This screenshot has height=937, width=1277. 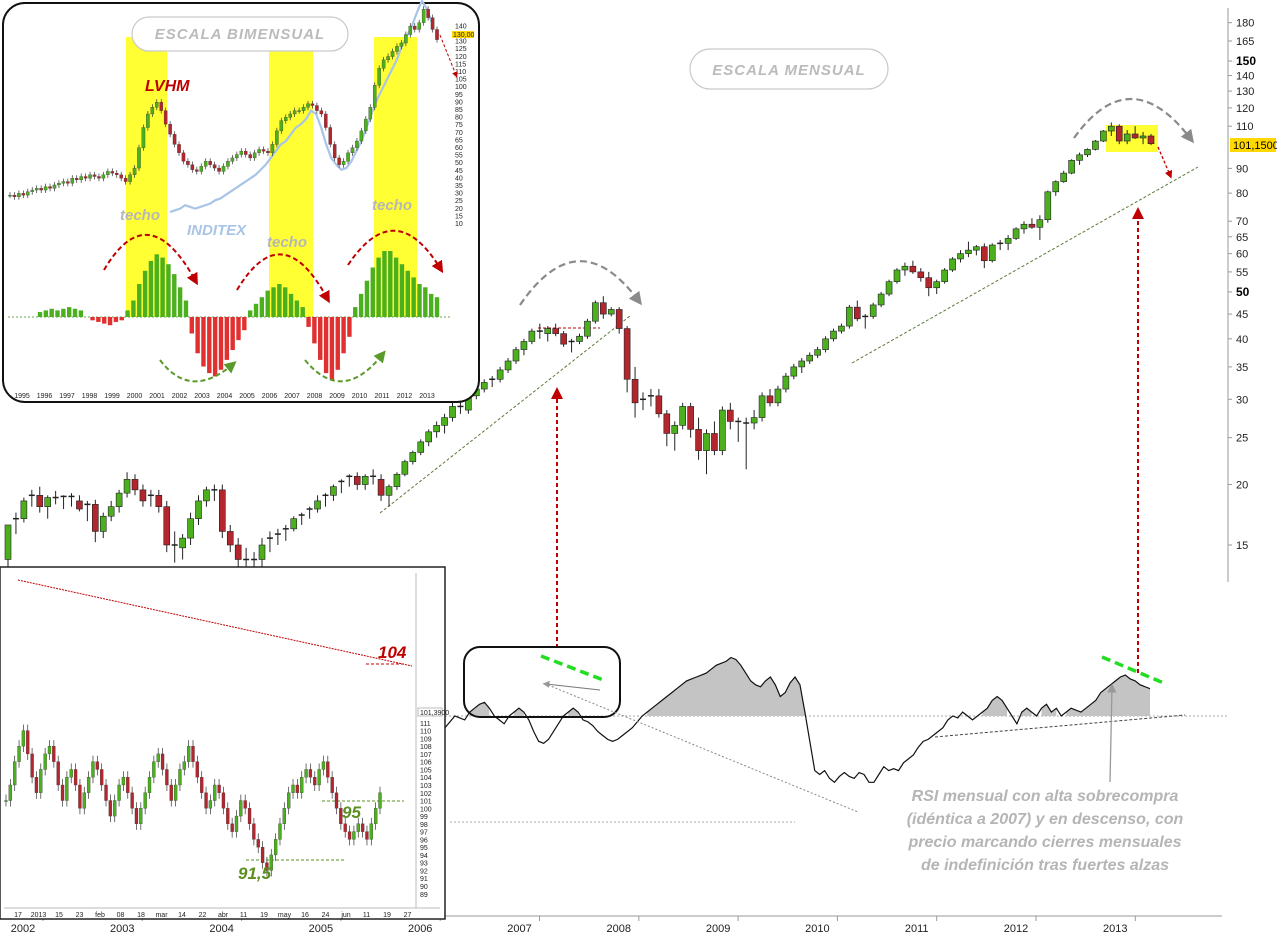 What do you see at coordinates (150, 259) in the screenshot?
I see `inset-arc` at bounding box center [150, 259].